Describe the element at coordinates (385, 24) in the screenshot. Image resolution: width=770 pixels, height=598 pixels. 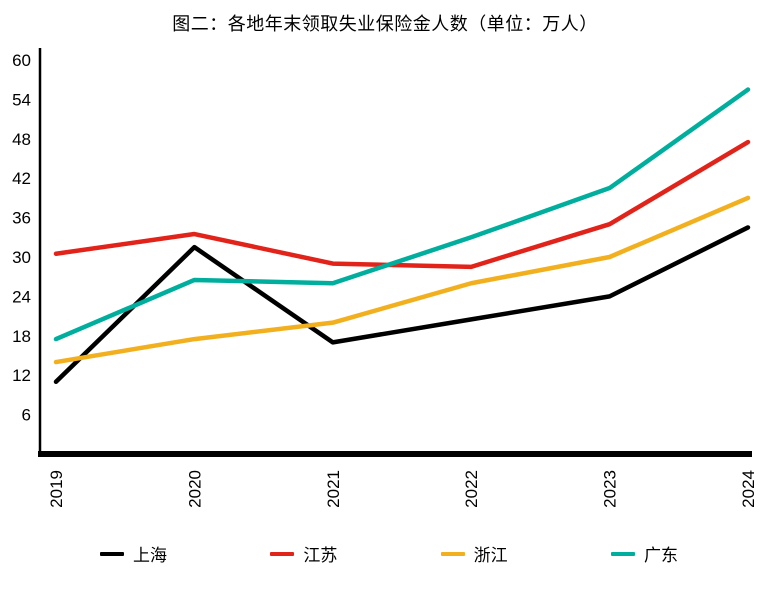
I see `chart-title: 图二：各地年末领取失业保险金人数（单位：万人）` at that location.